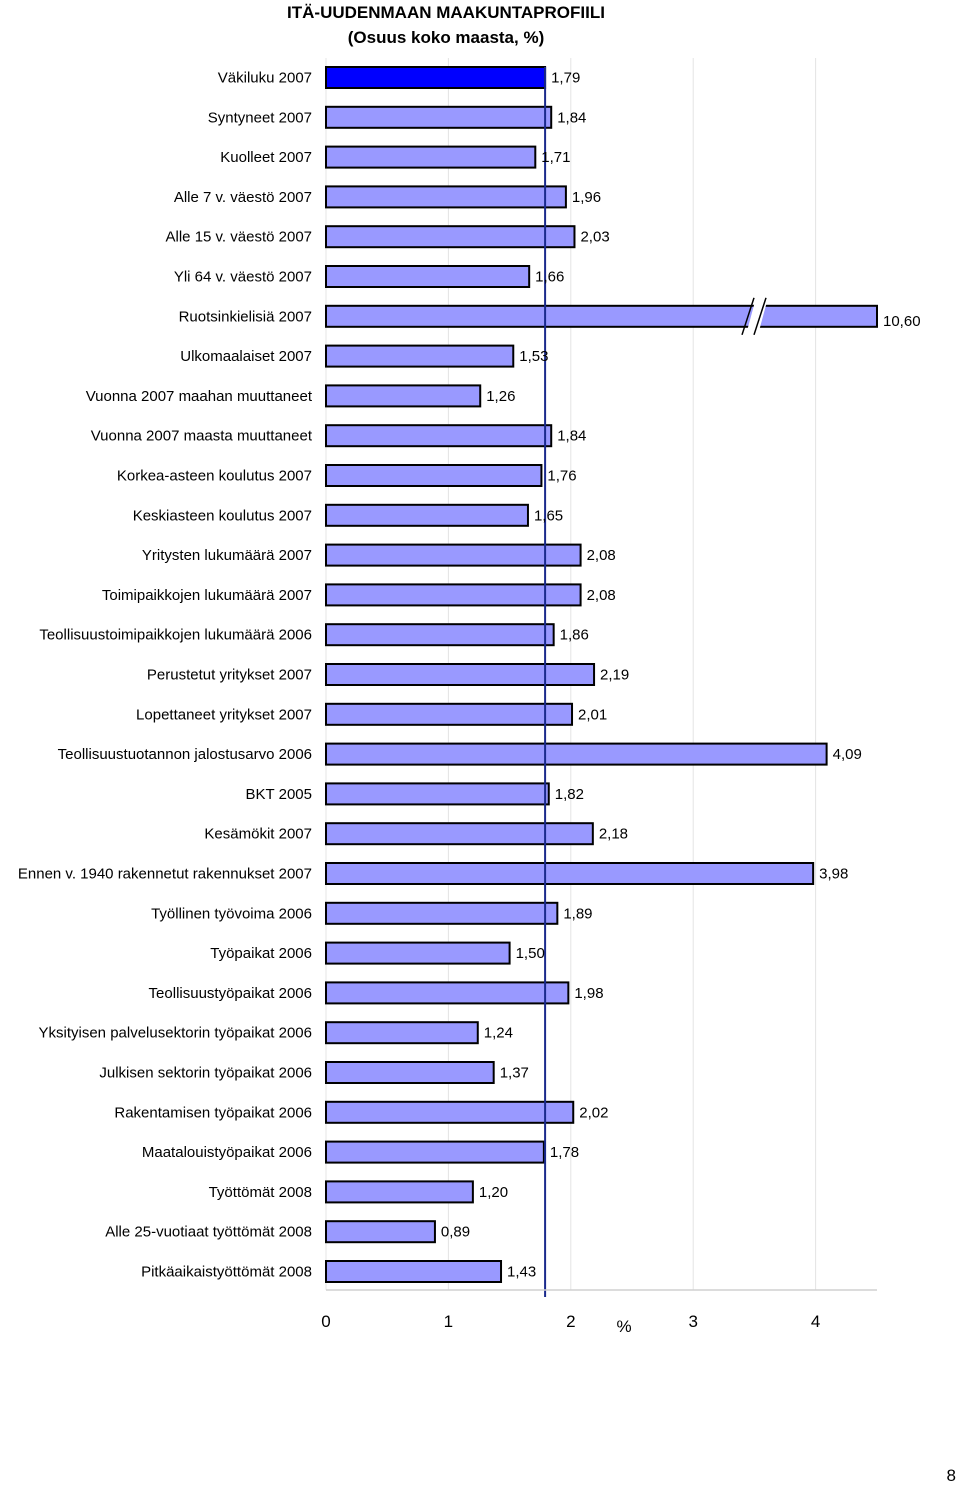 Image resolution: width=960 pixels, height=1488 pixels. Describe the element at coordinates (521, 1272) in the screenshot. I see `value-label: 1,43` at that location.